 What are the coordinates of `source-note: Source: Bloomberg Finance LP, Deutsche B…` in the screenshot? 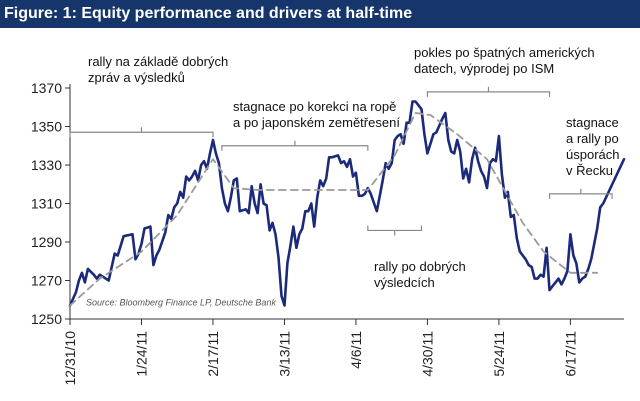 It's located at (181, 303).